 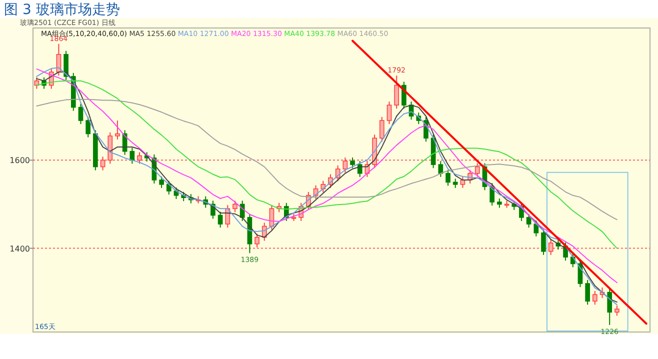 What do you see at coordinates (62, 10) in the screenshot?
I see `chart-title: 图 3 玻璃市场走势` at bounding box center [62, 10].